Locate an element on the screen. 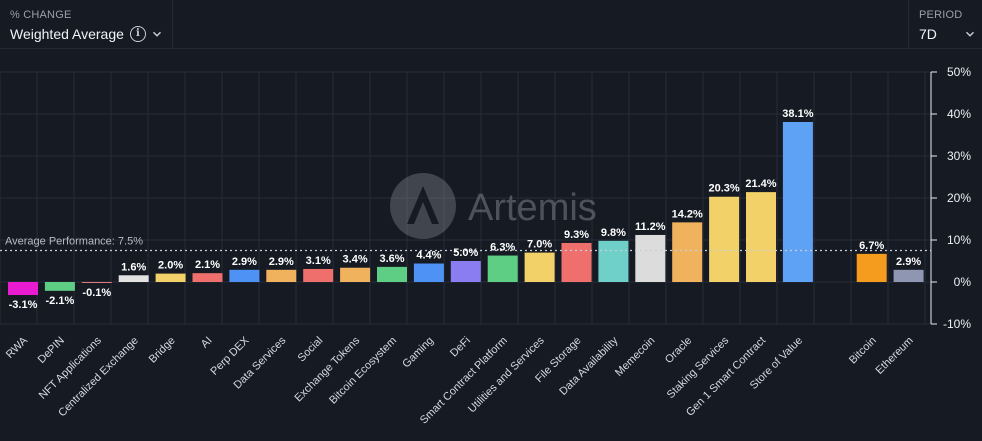 This screenshot has width=982, height=441. y-tick-label: -10% is located at coordinates (957, 324).